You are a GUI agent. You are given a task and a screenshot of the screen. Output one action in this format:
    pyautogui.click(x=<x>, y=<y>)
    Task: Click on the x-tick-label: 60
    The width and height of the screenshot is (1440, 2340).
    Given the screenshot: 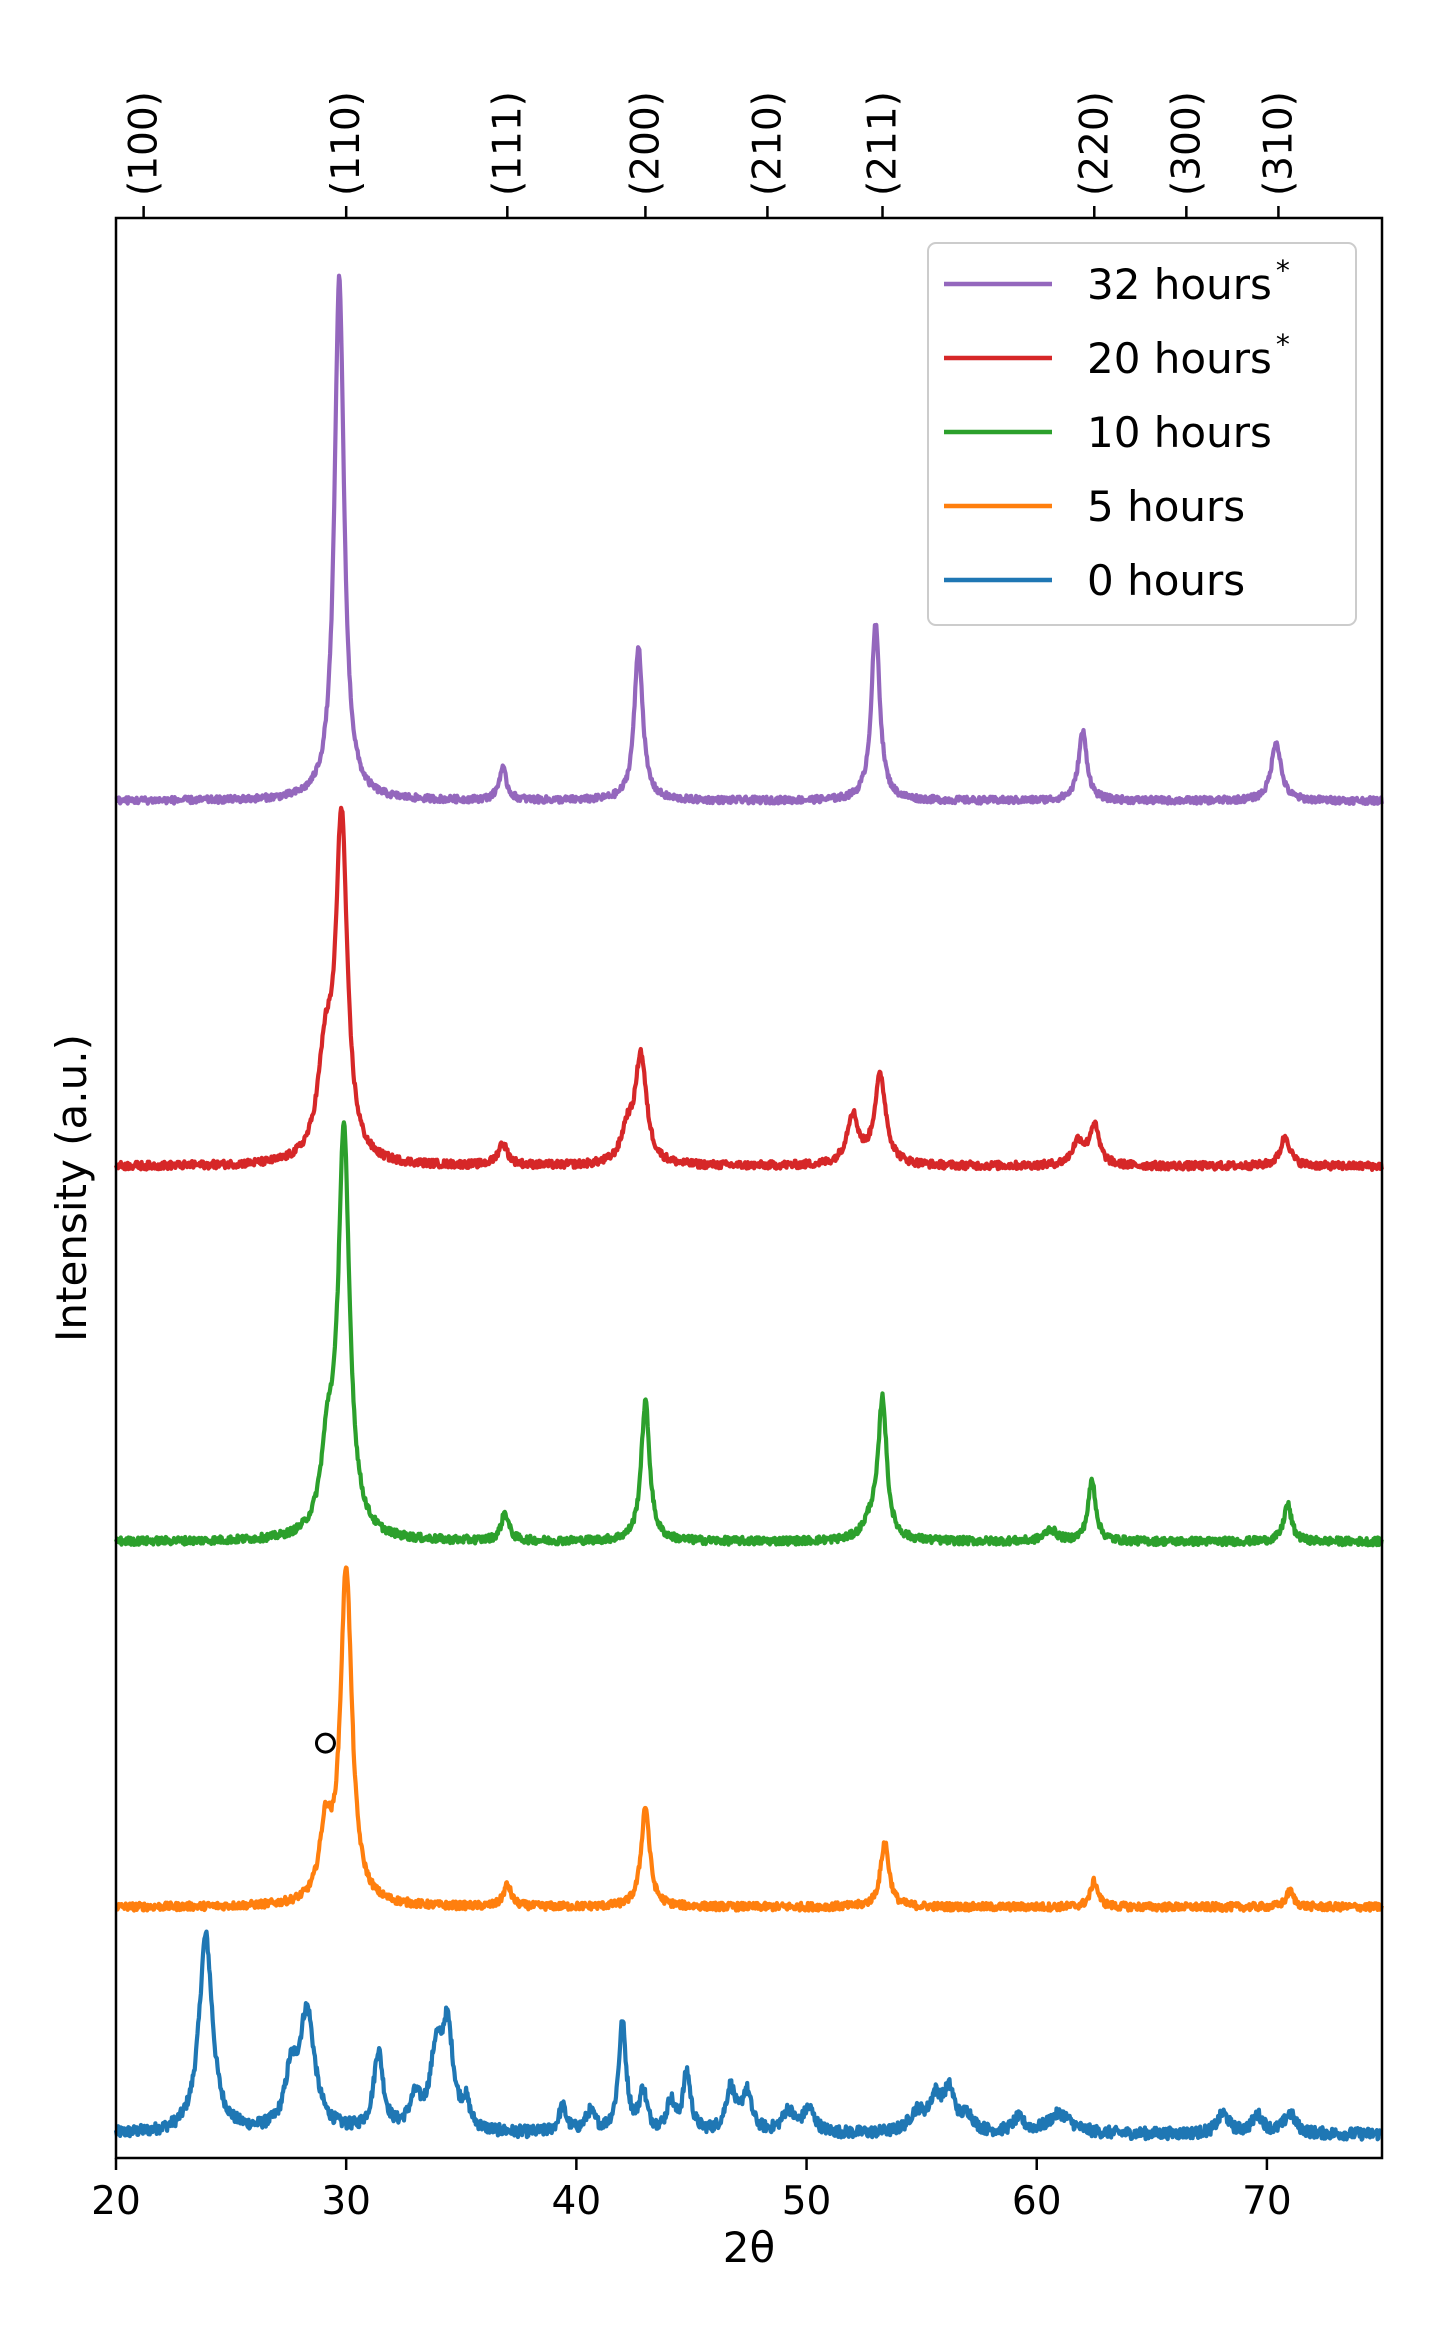 What is the action you would take?
    pyautogui.click(x=1037, y=2201)
    